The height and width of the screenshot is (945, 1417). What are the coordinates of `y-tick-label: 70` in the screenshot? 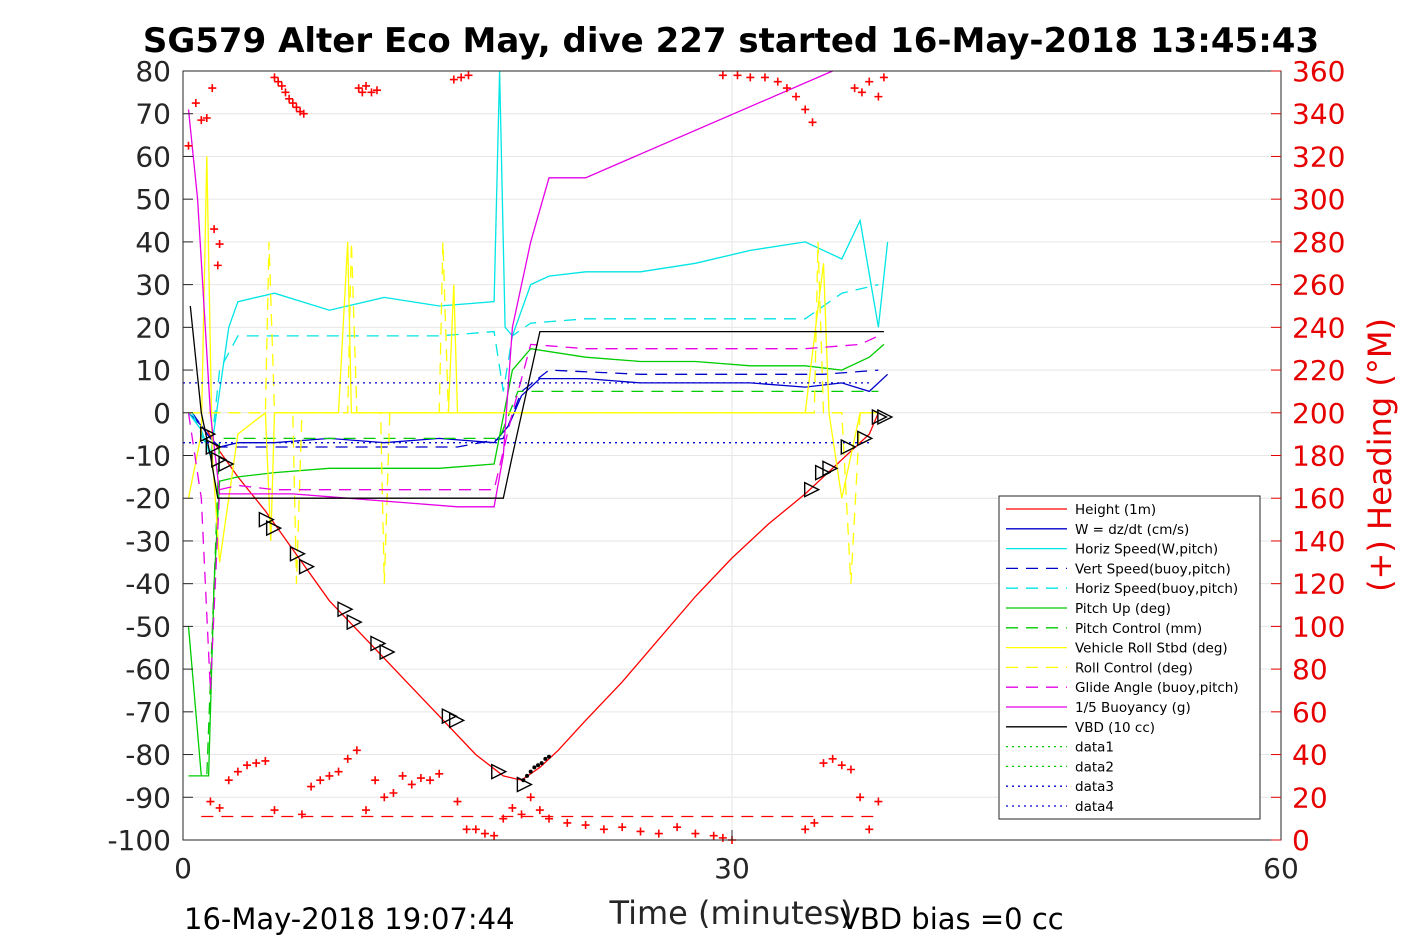 It's located at (153, 114).